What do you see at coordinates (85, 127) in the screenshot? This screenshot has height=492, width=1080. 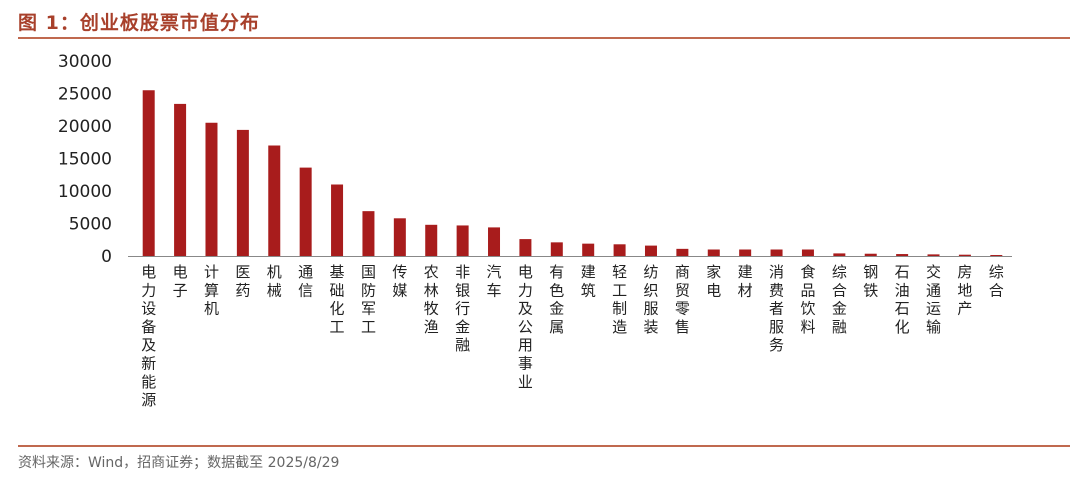 I see `y-tick-label: 20000` at bounding box center [85, 127].